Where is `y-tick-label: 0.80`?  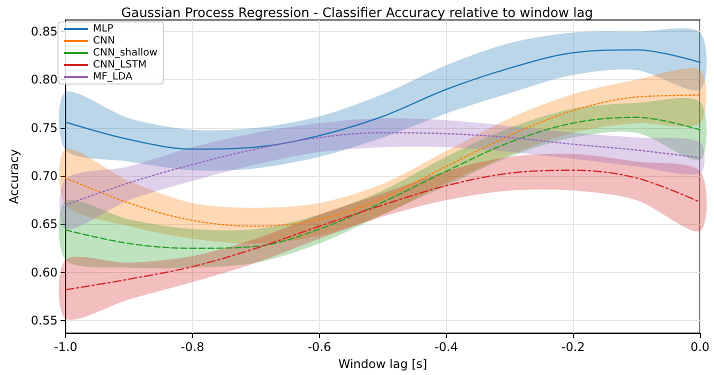 y-tick-label: 0.80 is located at coordinates (44, 79).